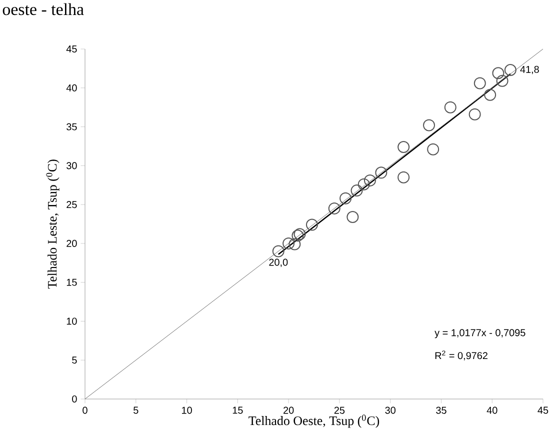 The image size is (560, 435). I want to click on x-tick-label: 10, so click(187, 410).